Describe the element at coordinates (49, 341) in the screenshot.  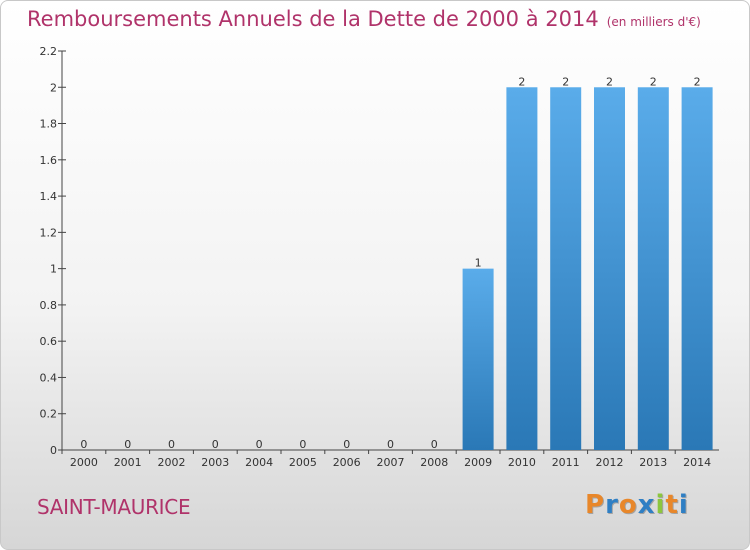
I see `y-tick-label: 0.6` at that location.